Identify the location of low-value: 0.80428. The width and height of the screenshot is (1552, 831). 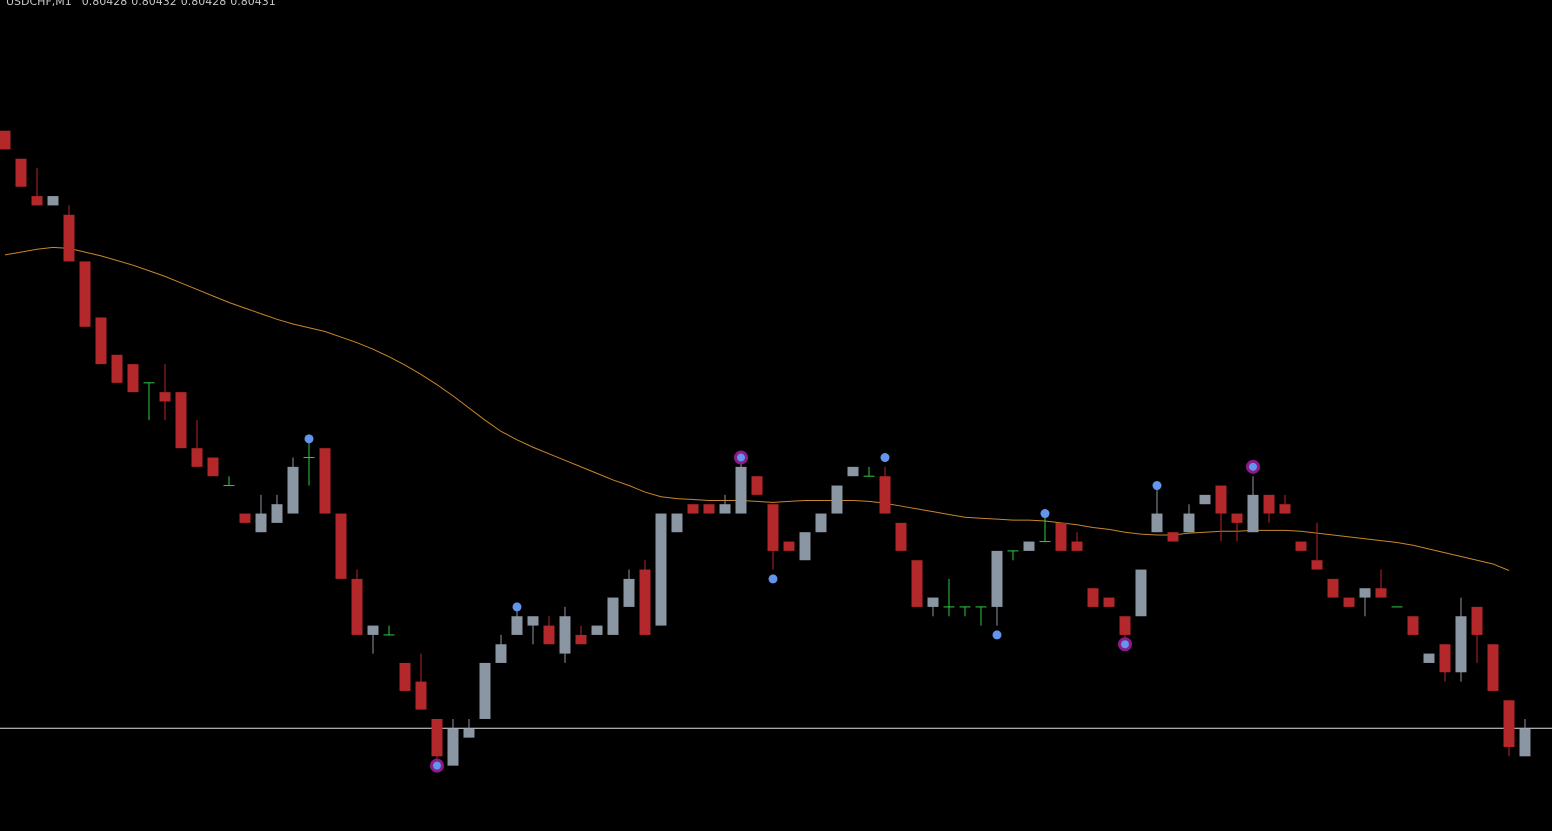
(204, 4).